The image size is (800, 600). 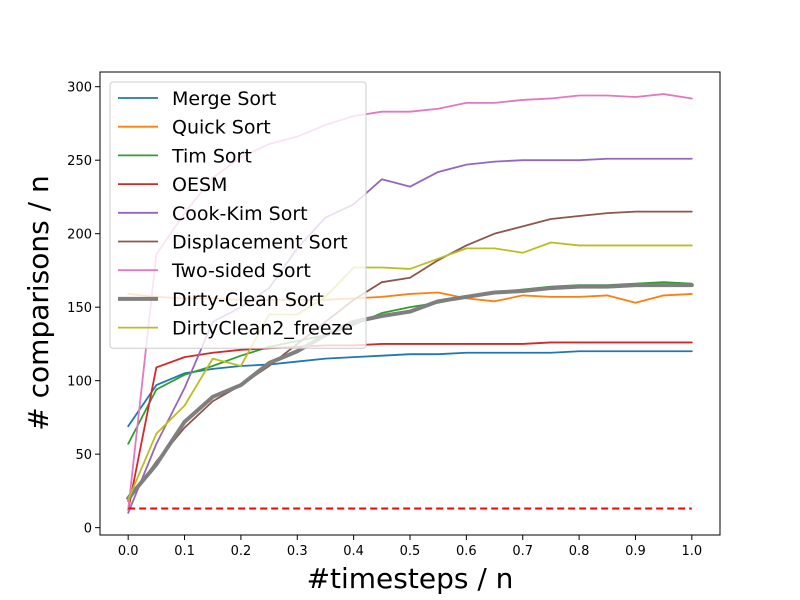 What do you see at coordinates (522, 551) in the screenshot?
I see `x-tick-label: 0.7` at bounding box center [522, 551].